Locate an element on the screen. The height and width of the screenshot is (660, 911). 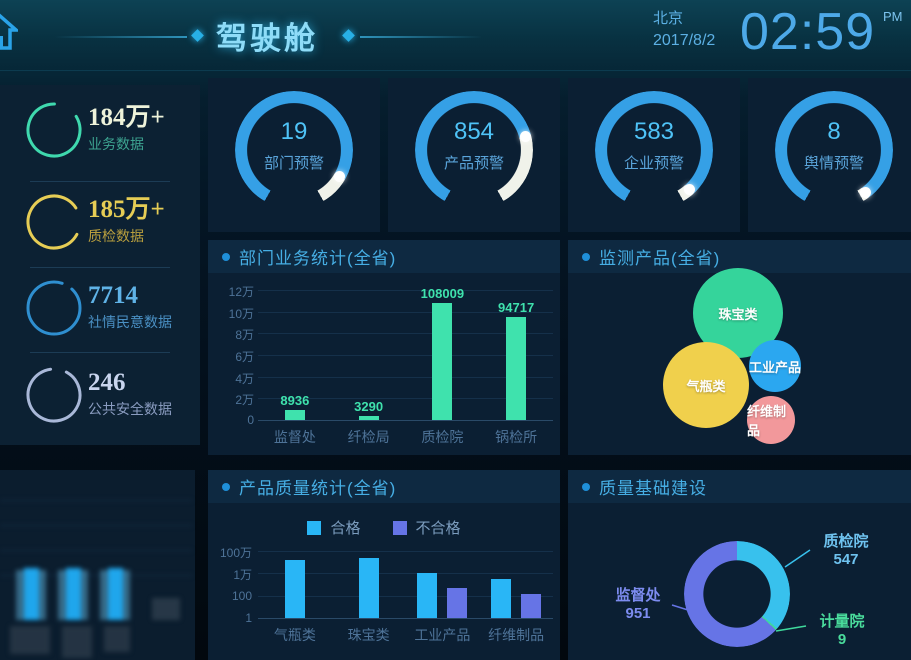
bubble-气瓶类: 气瓶类 is located at coordinates (706, 385).